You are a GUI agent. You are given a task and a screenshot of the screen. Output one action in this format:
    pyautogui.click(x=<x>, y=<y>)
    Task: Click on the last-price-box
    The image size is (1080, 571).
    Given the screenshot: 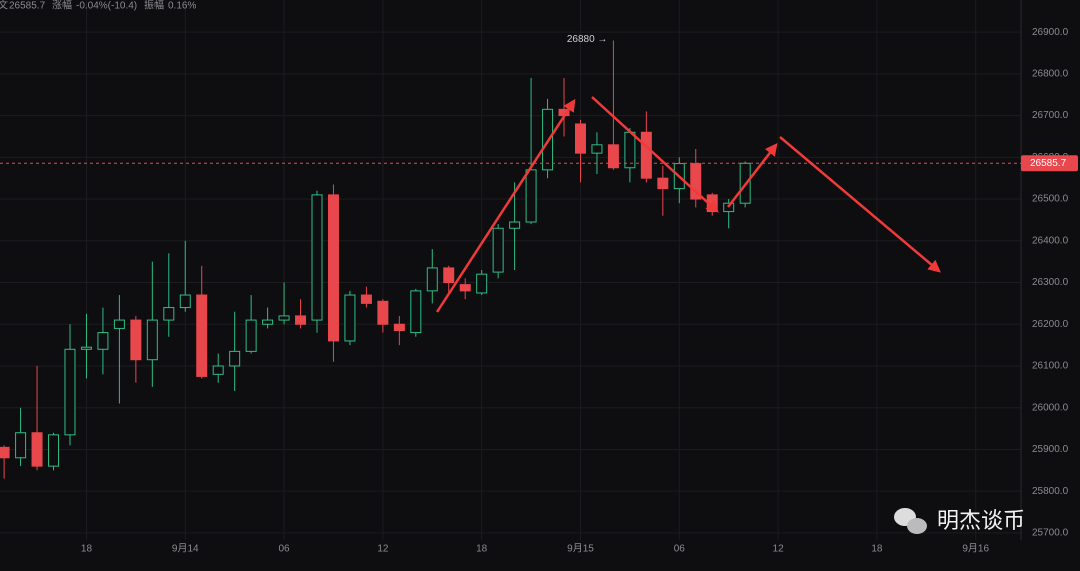 What is the action you would take?
    pyautogui.click(x=1049, y=163)
    